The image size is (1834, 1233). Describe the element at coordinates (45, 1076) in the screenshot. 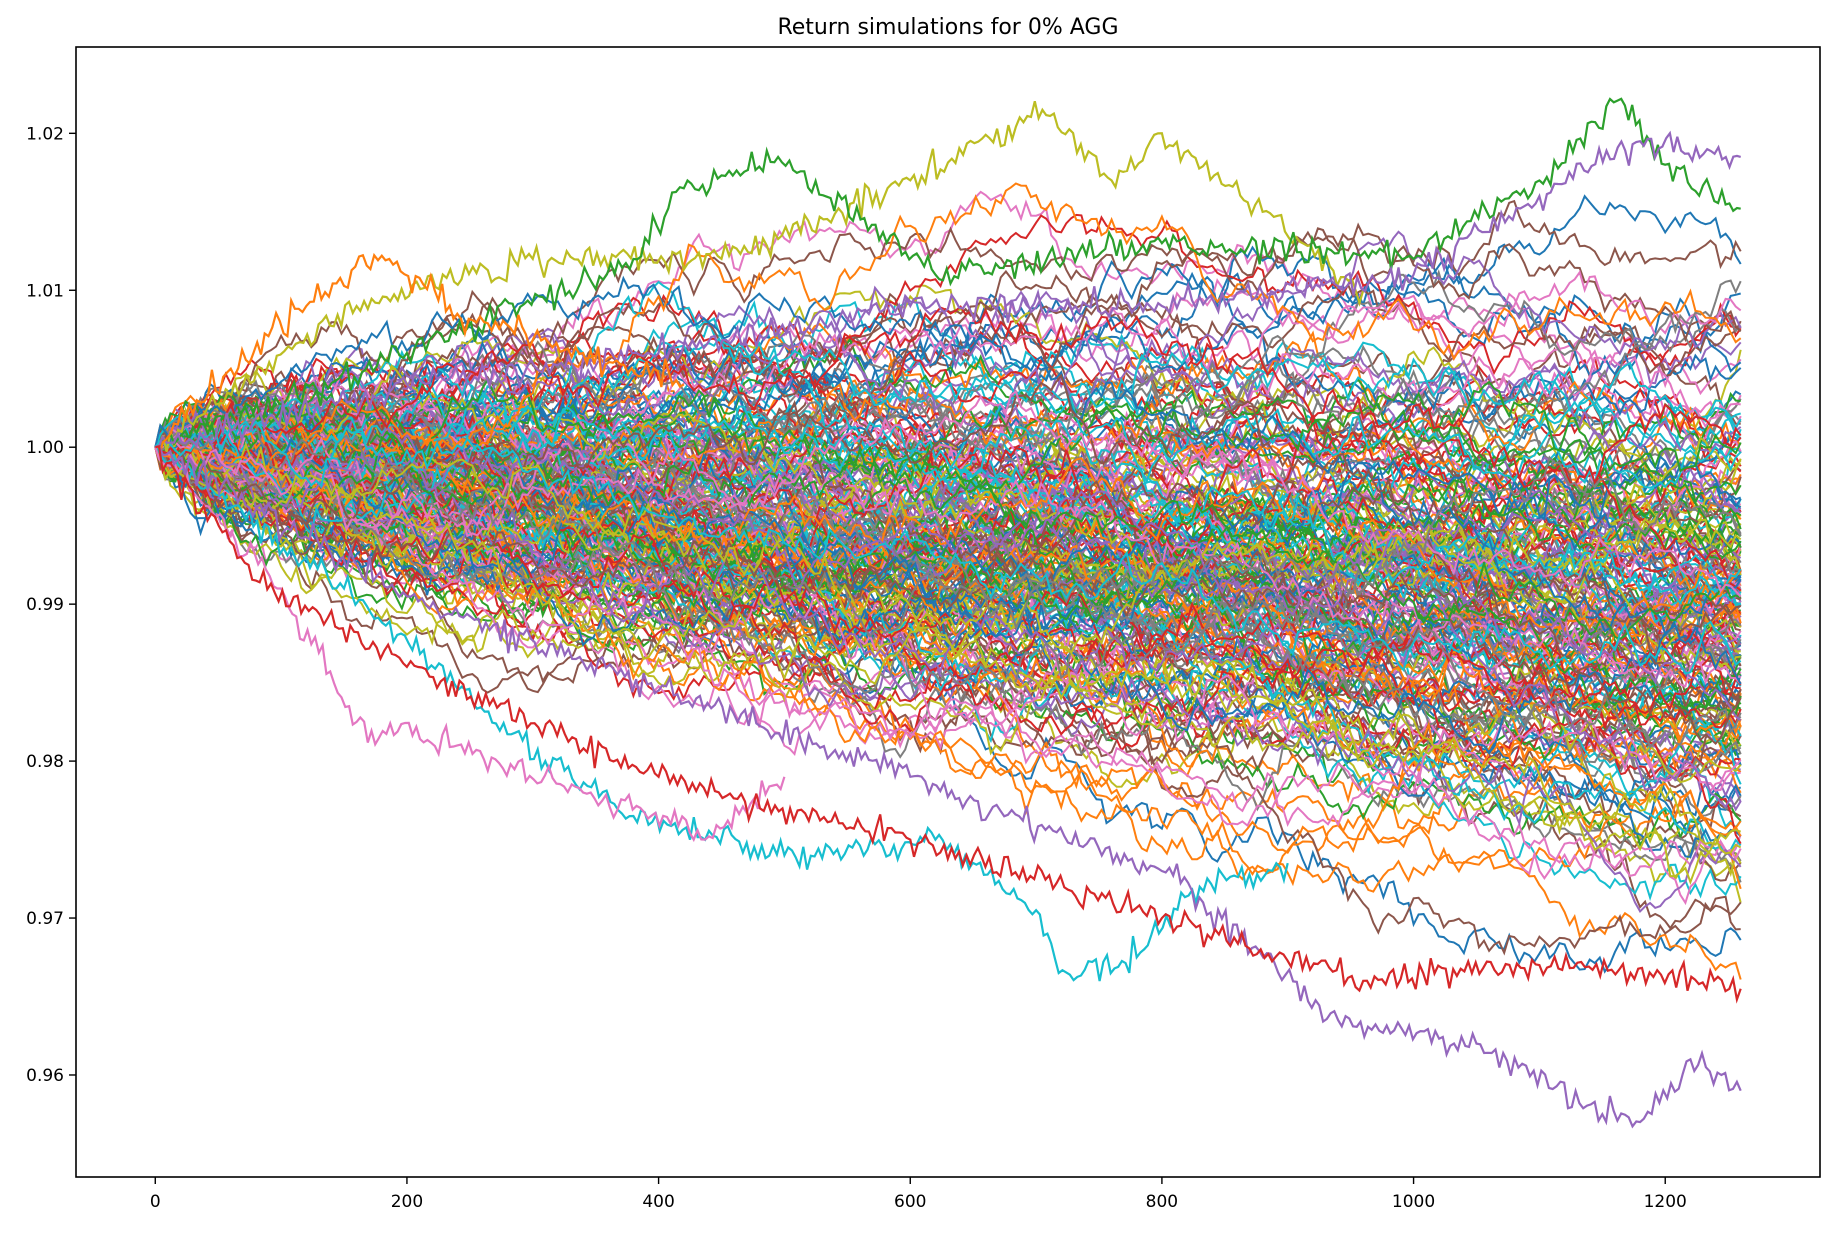

I see `y-tick-label: 0.96` at that location.